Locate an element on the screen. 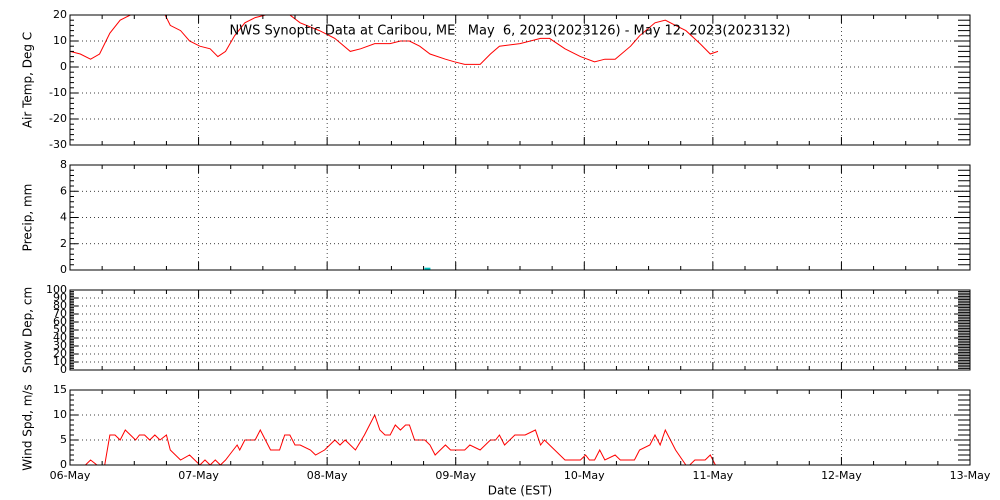  y-tick-label: 4 is located at coordinates (63, 217).